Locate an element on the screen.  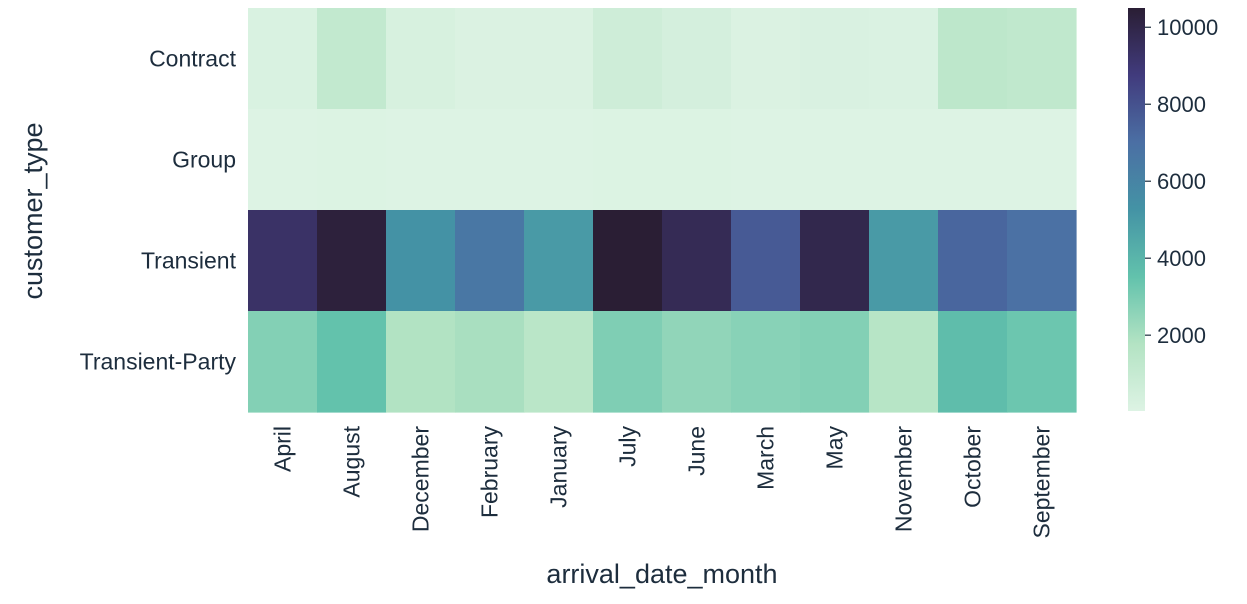
y-tick-label: Group is located at coordinates (204, 160).